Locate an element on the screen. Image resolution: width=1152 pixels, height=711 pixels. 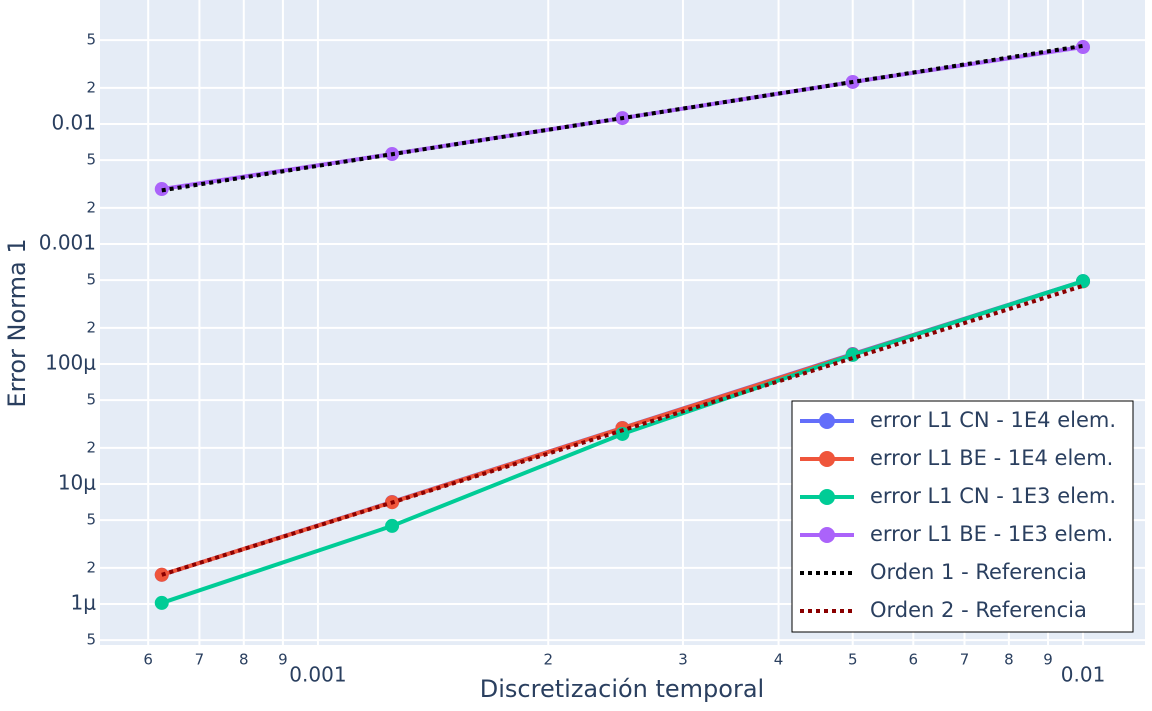
y-tick-label: 1μ is located at coordinates (84, 602).